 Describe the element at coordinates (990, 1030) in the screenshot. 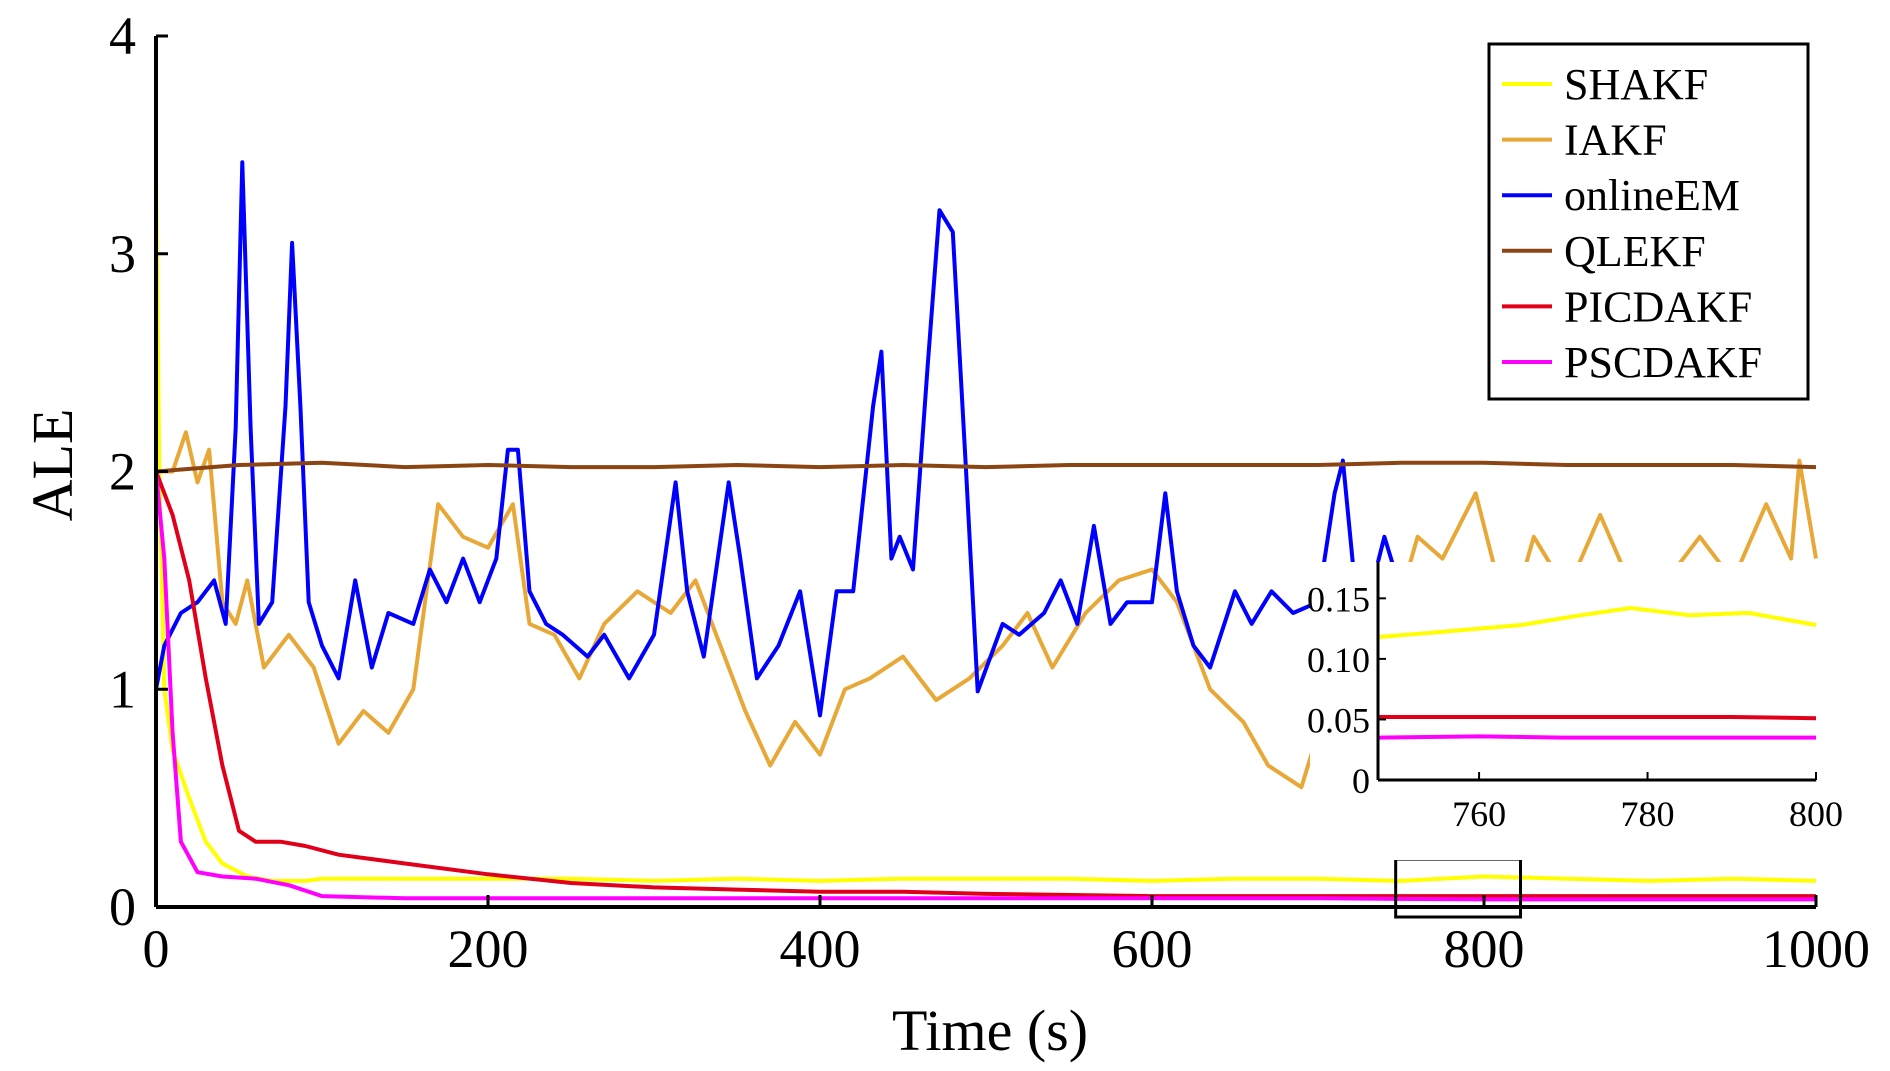

I see `x-axis-label: Time (s)` at that location.